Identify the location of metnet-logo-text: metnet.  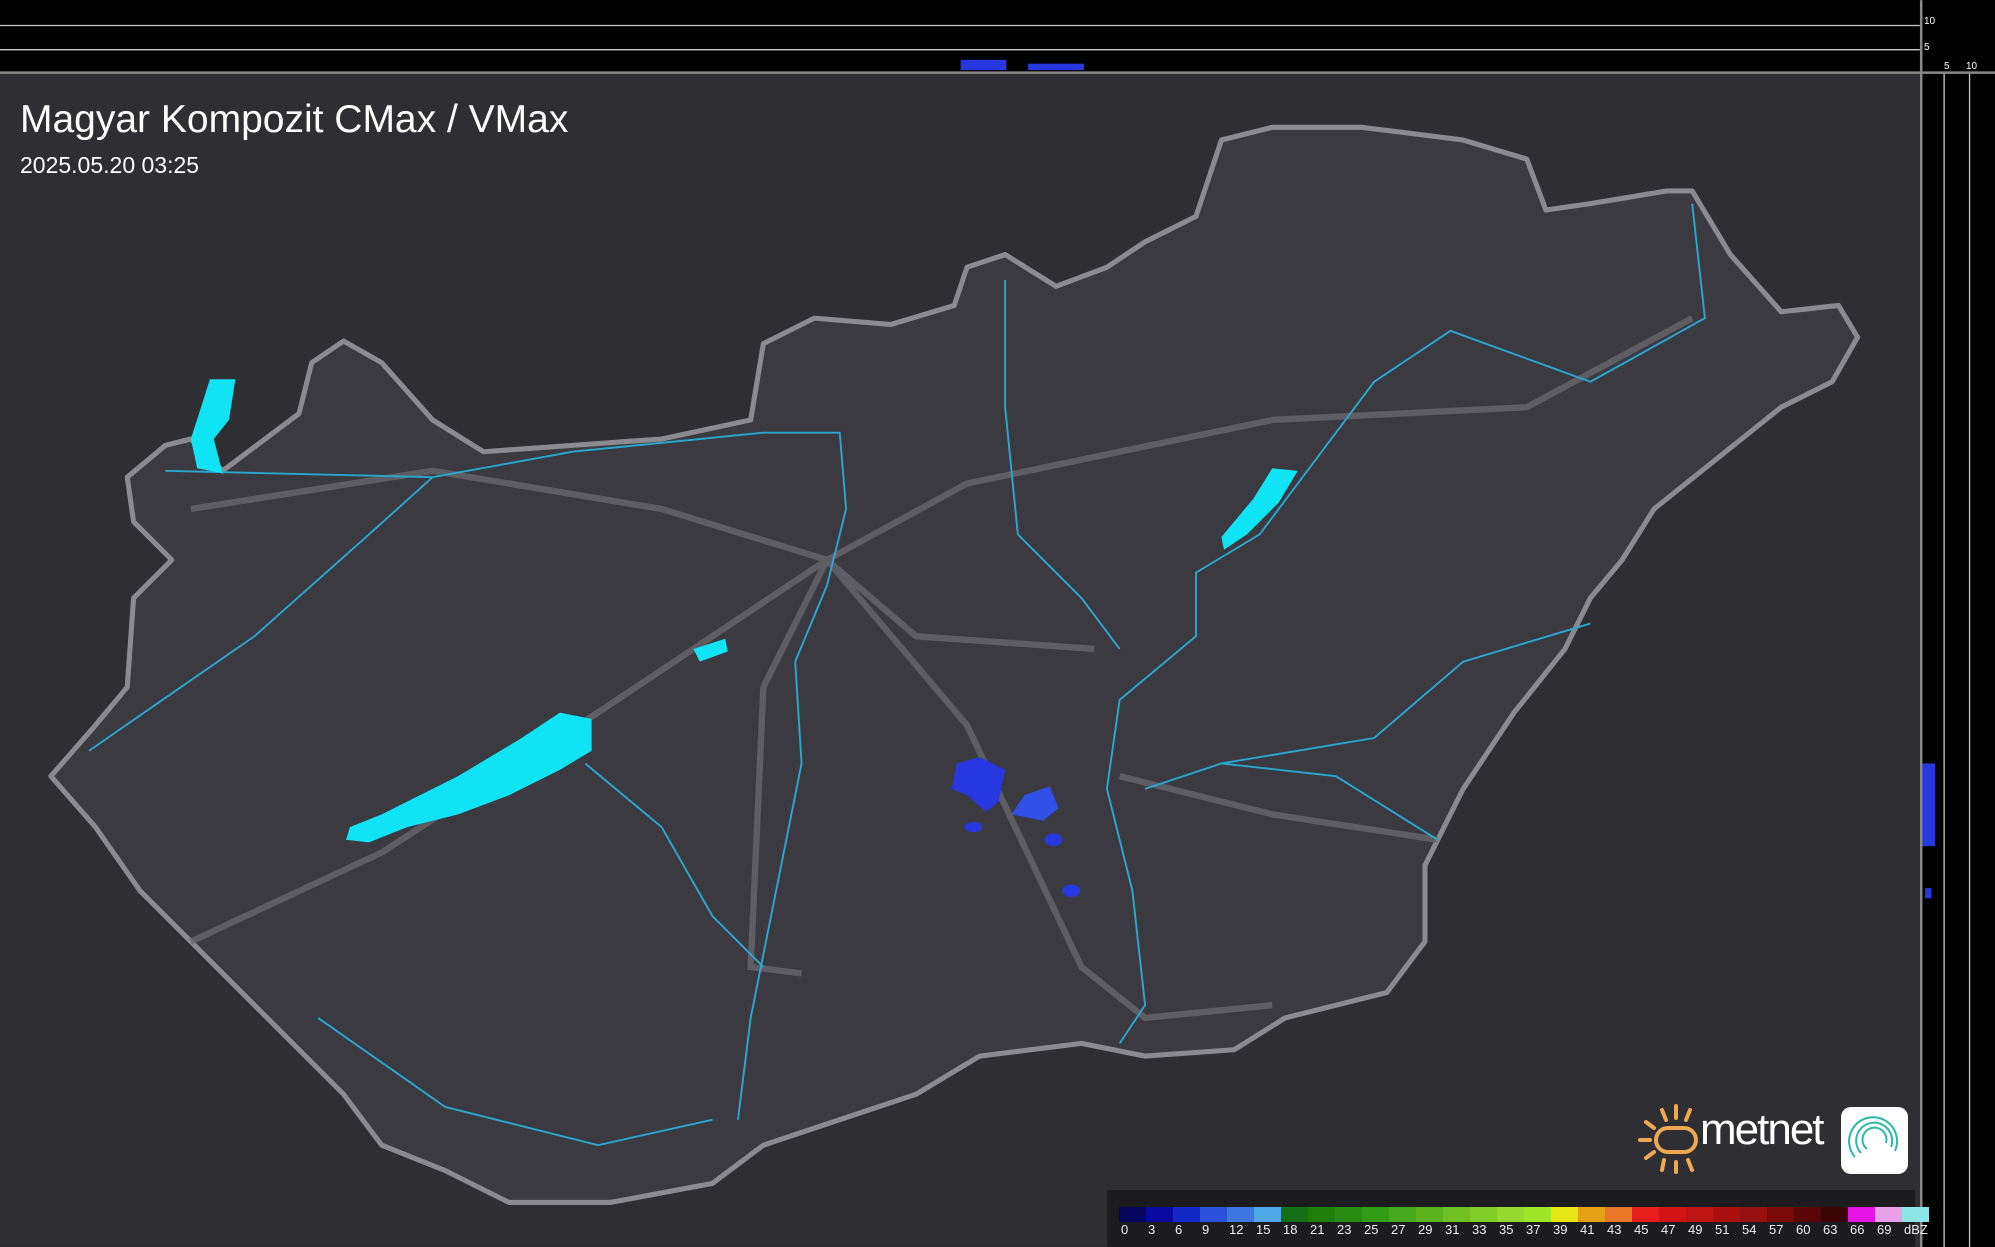
(1762, 1129).